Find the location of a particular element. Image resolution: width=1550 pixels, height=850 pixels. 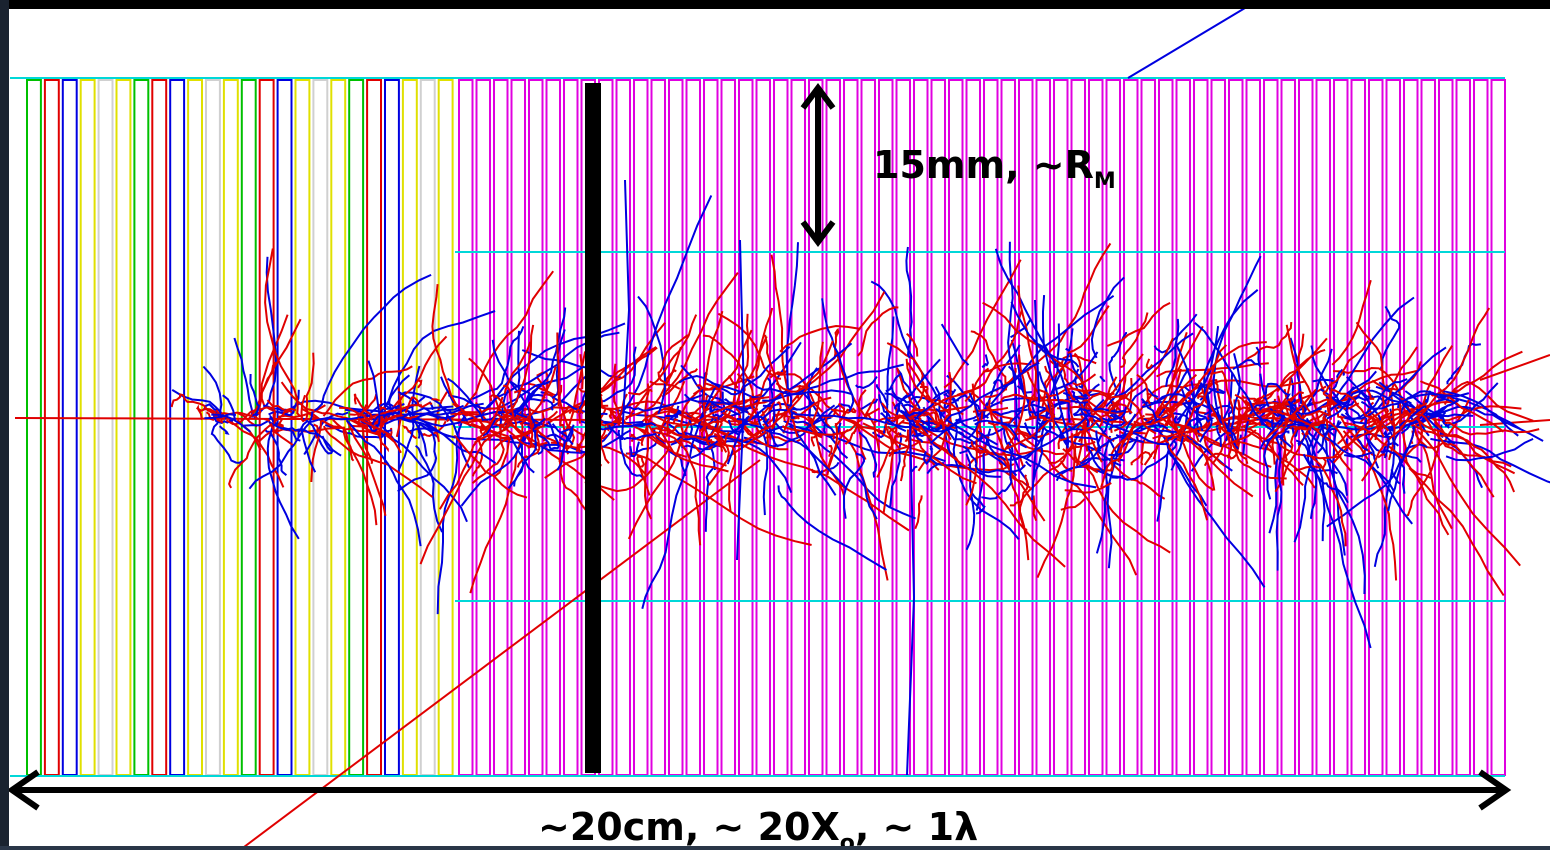

secondary-track is located at coordinates (1186, 43).